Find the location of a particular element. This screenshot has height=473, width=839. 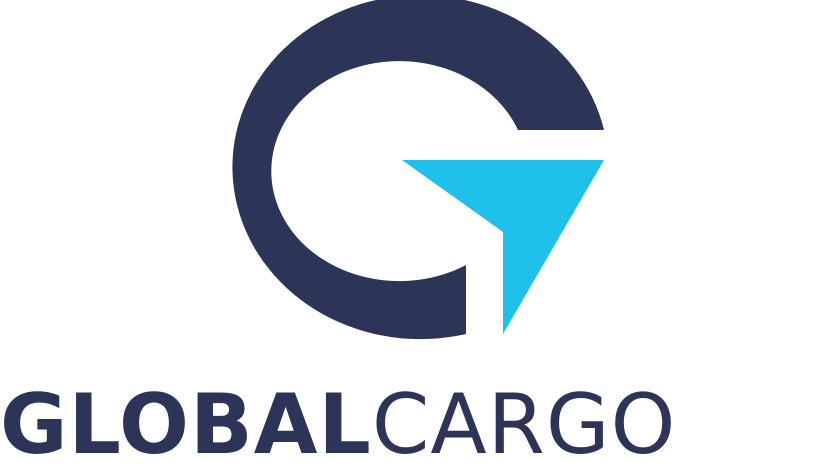

arrow-pointer-icon is located at coordinates (503, 247).